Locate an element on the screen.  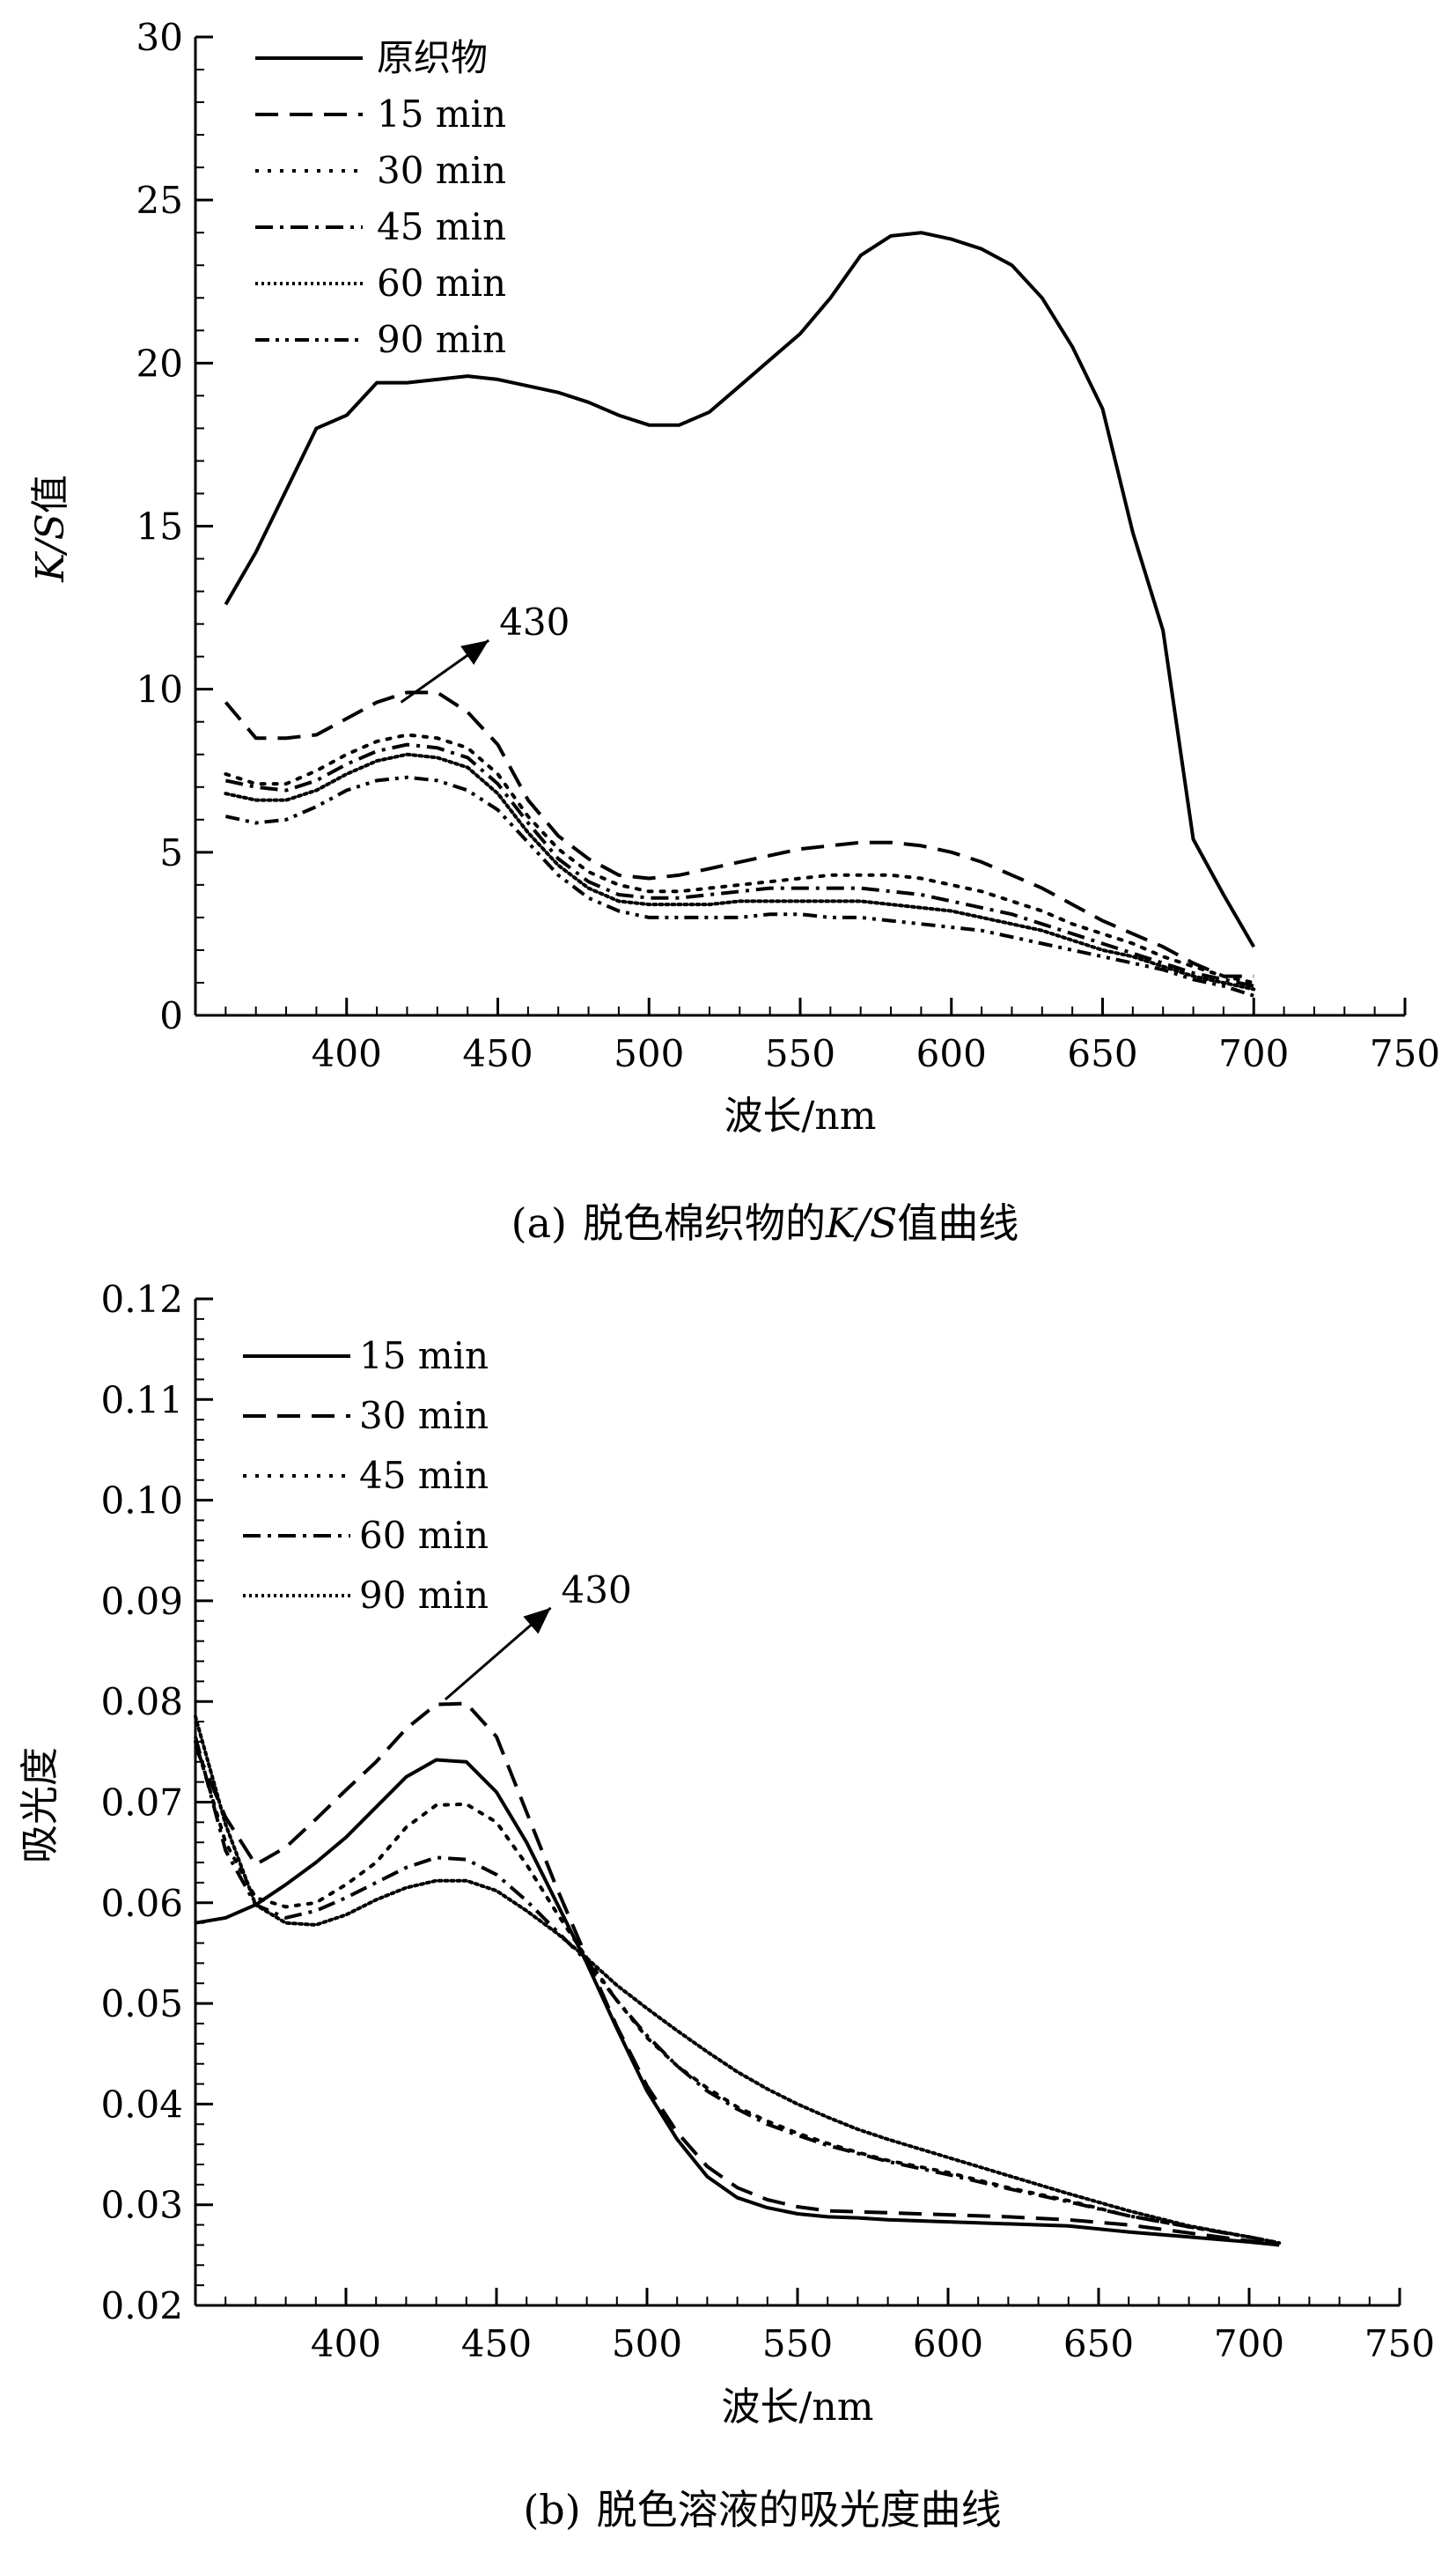
y-tick-label: 0.12 is located at coordinates (141, 1299).